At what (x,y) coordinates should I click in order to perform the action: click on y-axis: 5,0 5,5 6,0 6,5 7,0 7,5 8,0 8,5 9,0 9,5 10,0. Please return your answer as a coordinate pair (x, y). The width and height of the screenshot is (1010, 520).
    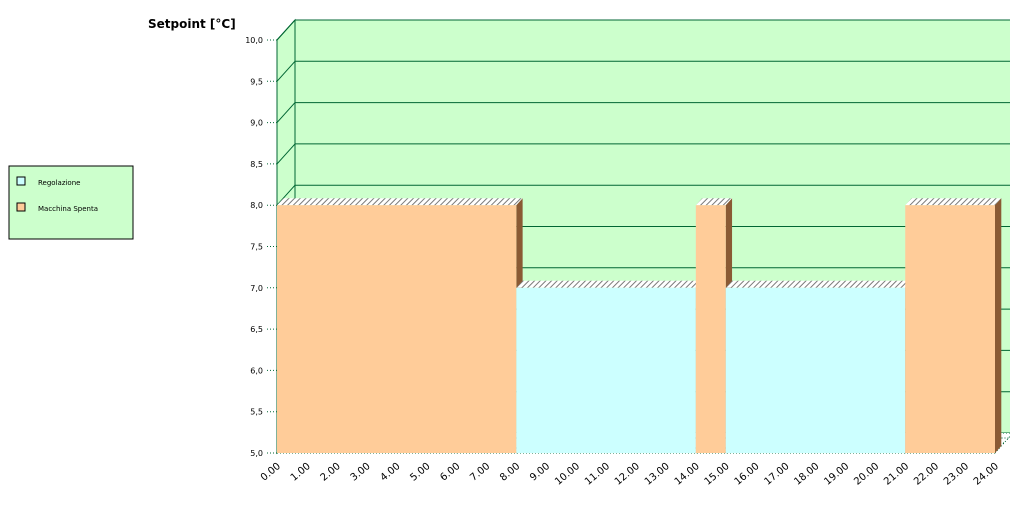
    Looking at the image, I should click on (261, 247).